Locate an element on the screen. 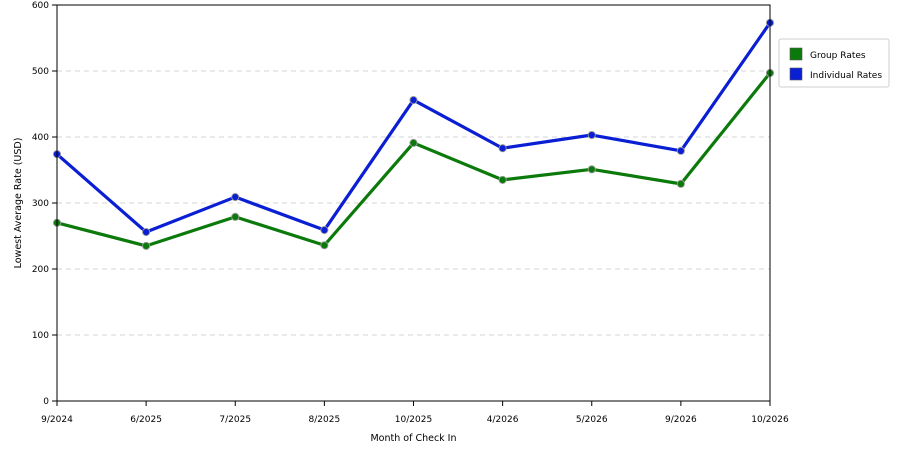 Image resolution: width=900 pixels, height=454 pixels. x-tick-label: 8/2025 is located at coordinates (325, 420).